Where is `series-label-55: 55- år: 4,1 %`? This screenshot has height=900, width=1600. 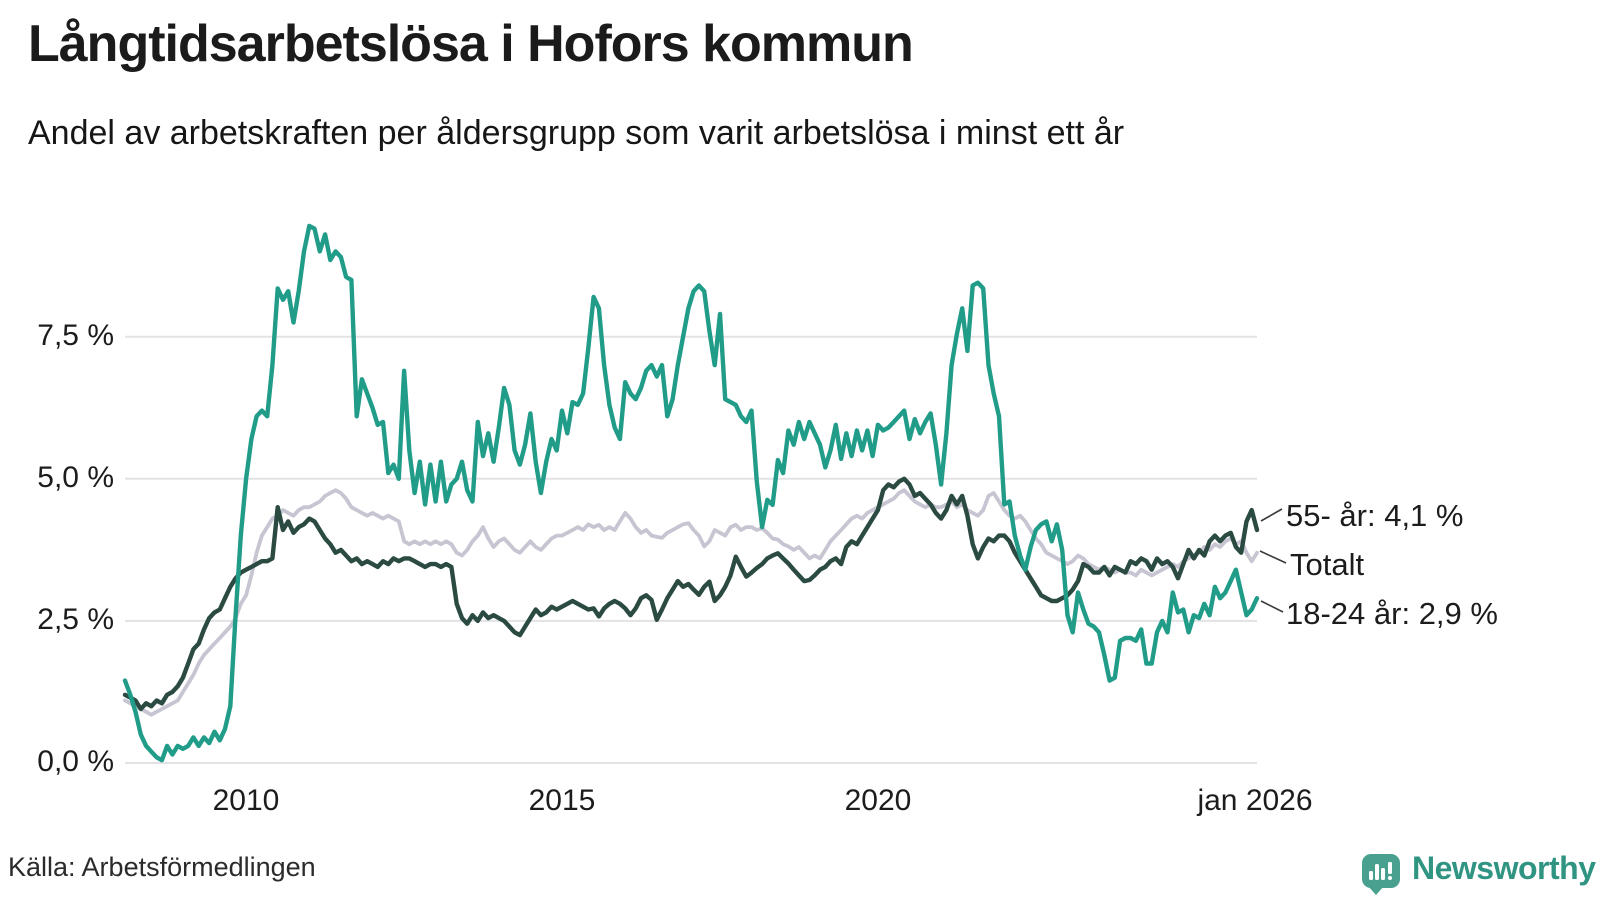
series-label-55: 55- år: 4,1 % is located at coordinates (1375, 515).